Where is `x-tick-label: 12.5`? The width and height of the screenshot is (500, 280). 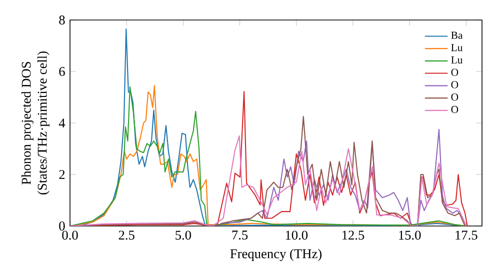
x-tick-label: 12.5 is located at coordinates (353, 235).